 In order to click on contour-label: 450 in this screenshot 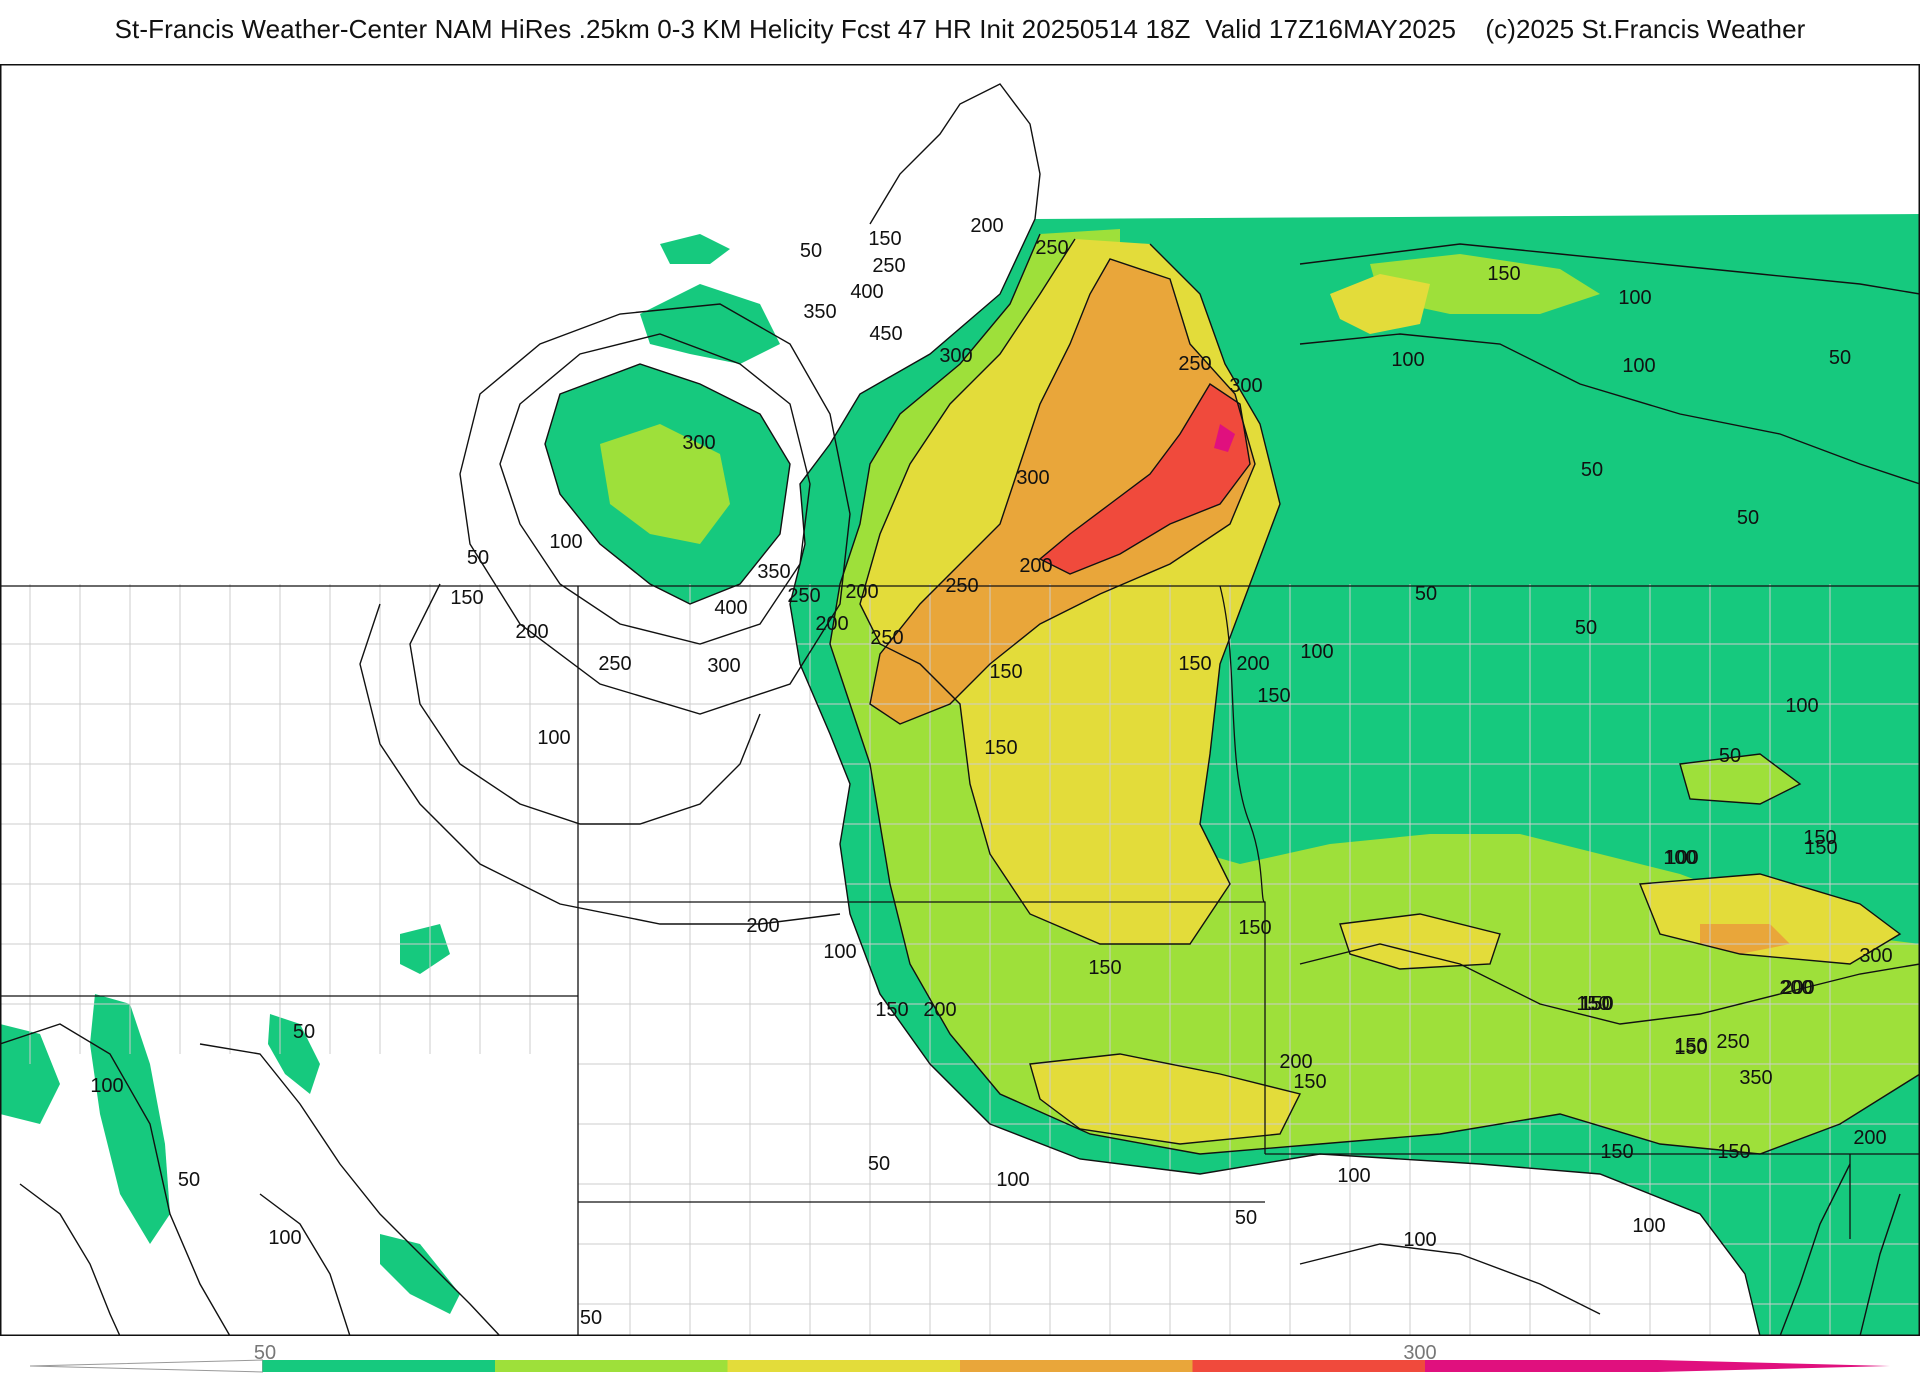, I will do `click(885, 334)`.